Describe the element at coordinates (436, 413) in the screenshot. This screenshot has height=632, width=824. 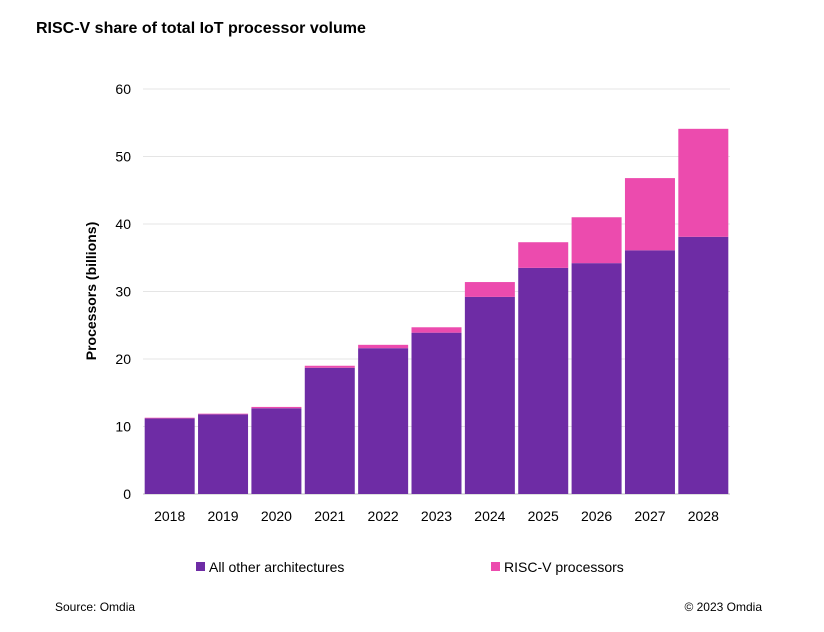
I see `bar-all-other-architectures-2023` at that location.